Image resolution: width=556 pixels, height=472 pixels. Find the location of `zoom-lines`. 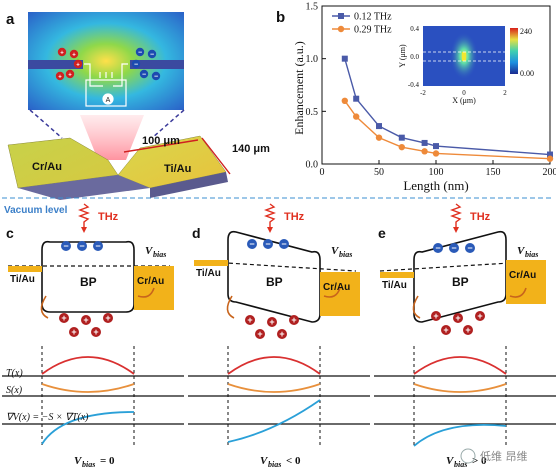

zoom-lines is located at coordinates (107, 124).